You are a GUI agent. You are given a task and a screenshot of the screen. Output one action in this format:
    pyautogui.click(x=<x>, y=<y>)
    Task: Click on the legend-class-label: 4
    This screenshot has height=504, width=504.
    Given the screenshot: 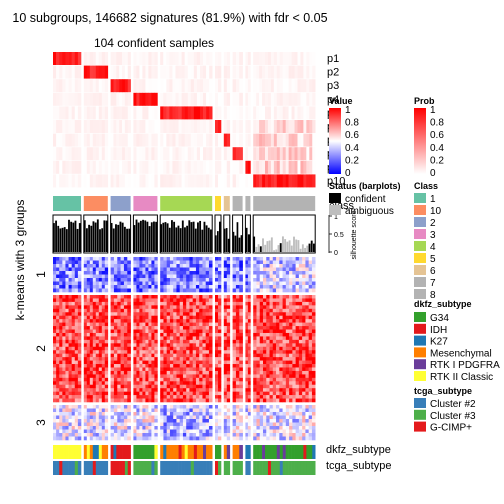 What is the action you would take?
    pyautogui.click(x=433, y=247)
    